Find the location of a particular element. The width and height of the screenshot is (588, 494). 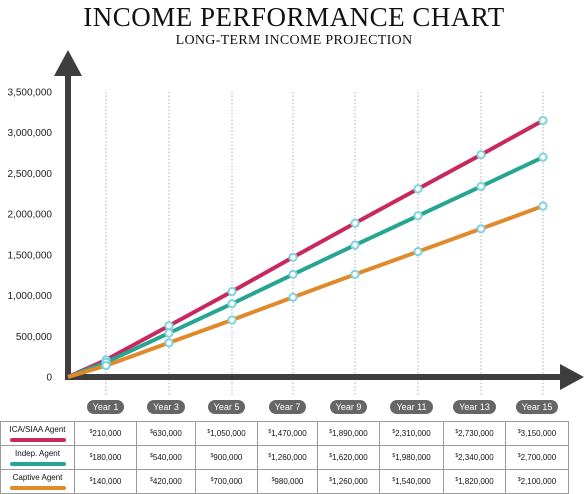

chart-subtitle: LONG-TERM INCOME PROJECTION is located at coordinates (294, 40).